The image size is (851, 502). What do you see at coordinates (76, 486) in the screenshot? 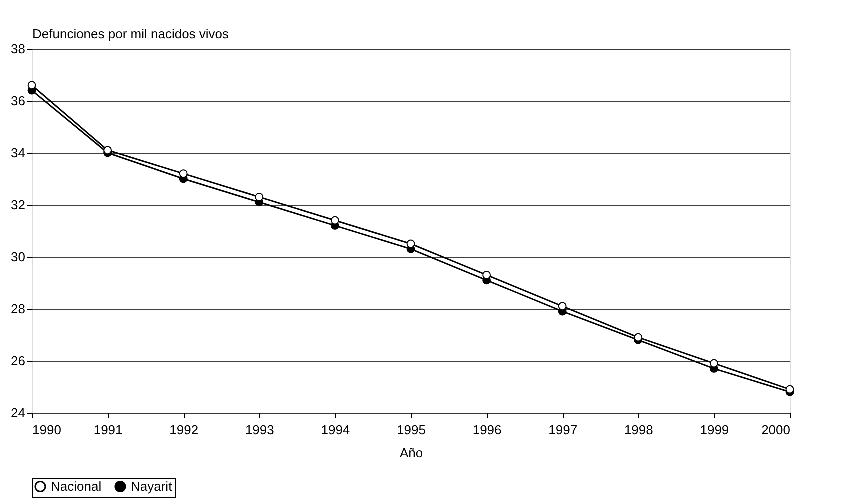
I see `legend-label: Nacional` at bounding box center [76, 486].